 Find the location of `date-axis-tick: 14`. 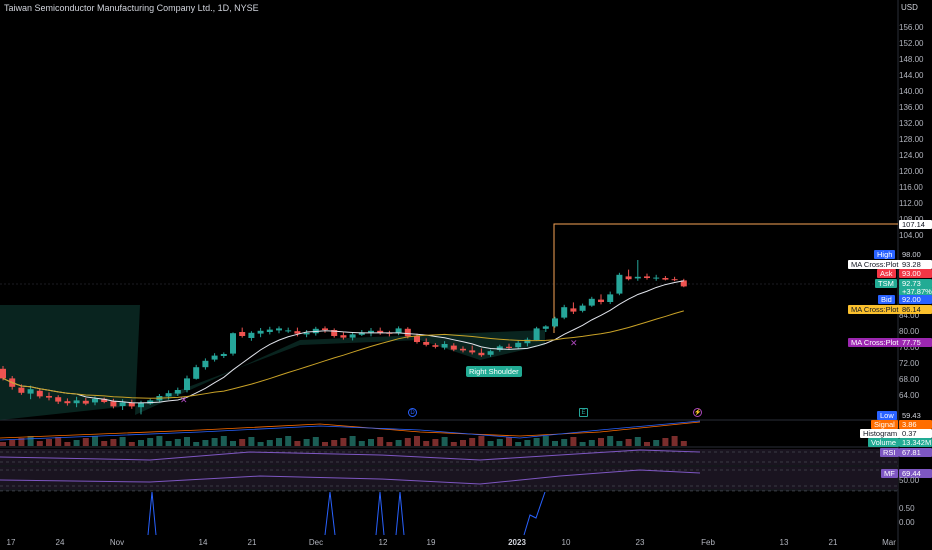

date-axis-tick: 14 is located at coordinates (203, 542).